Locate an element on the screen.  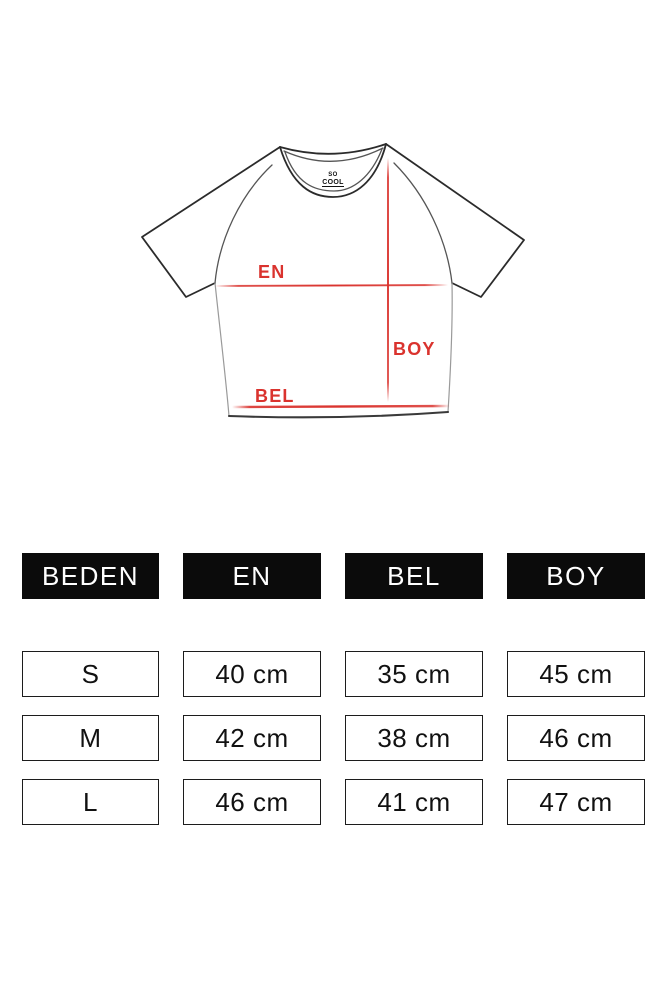
brand-label-line1: SO is located at coordinates (332, 175).